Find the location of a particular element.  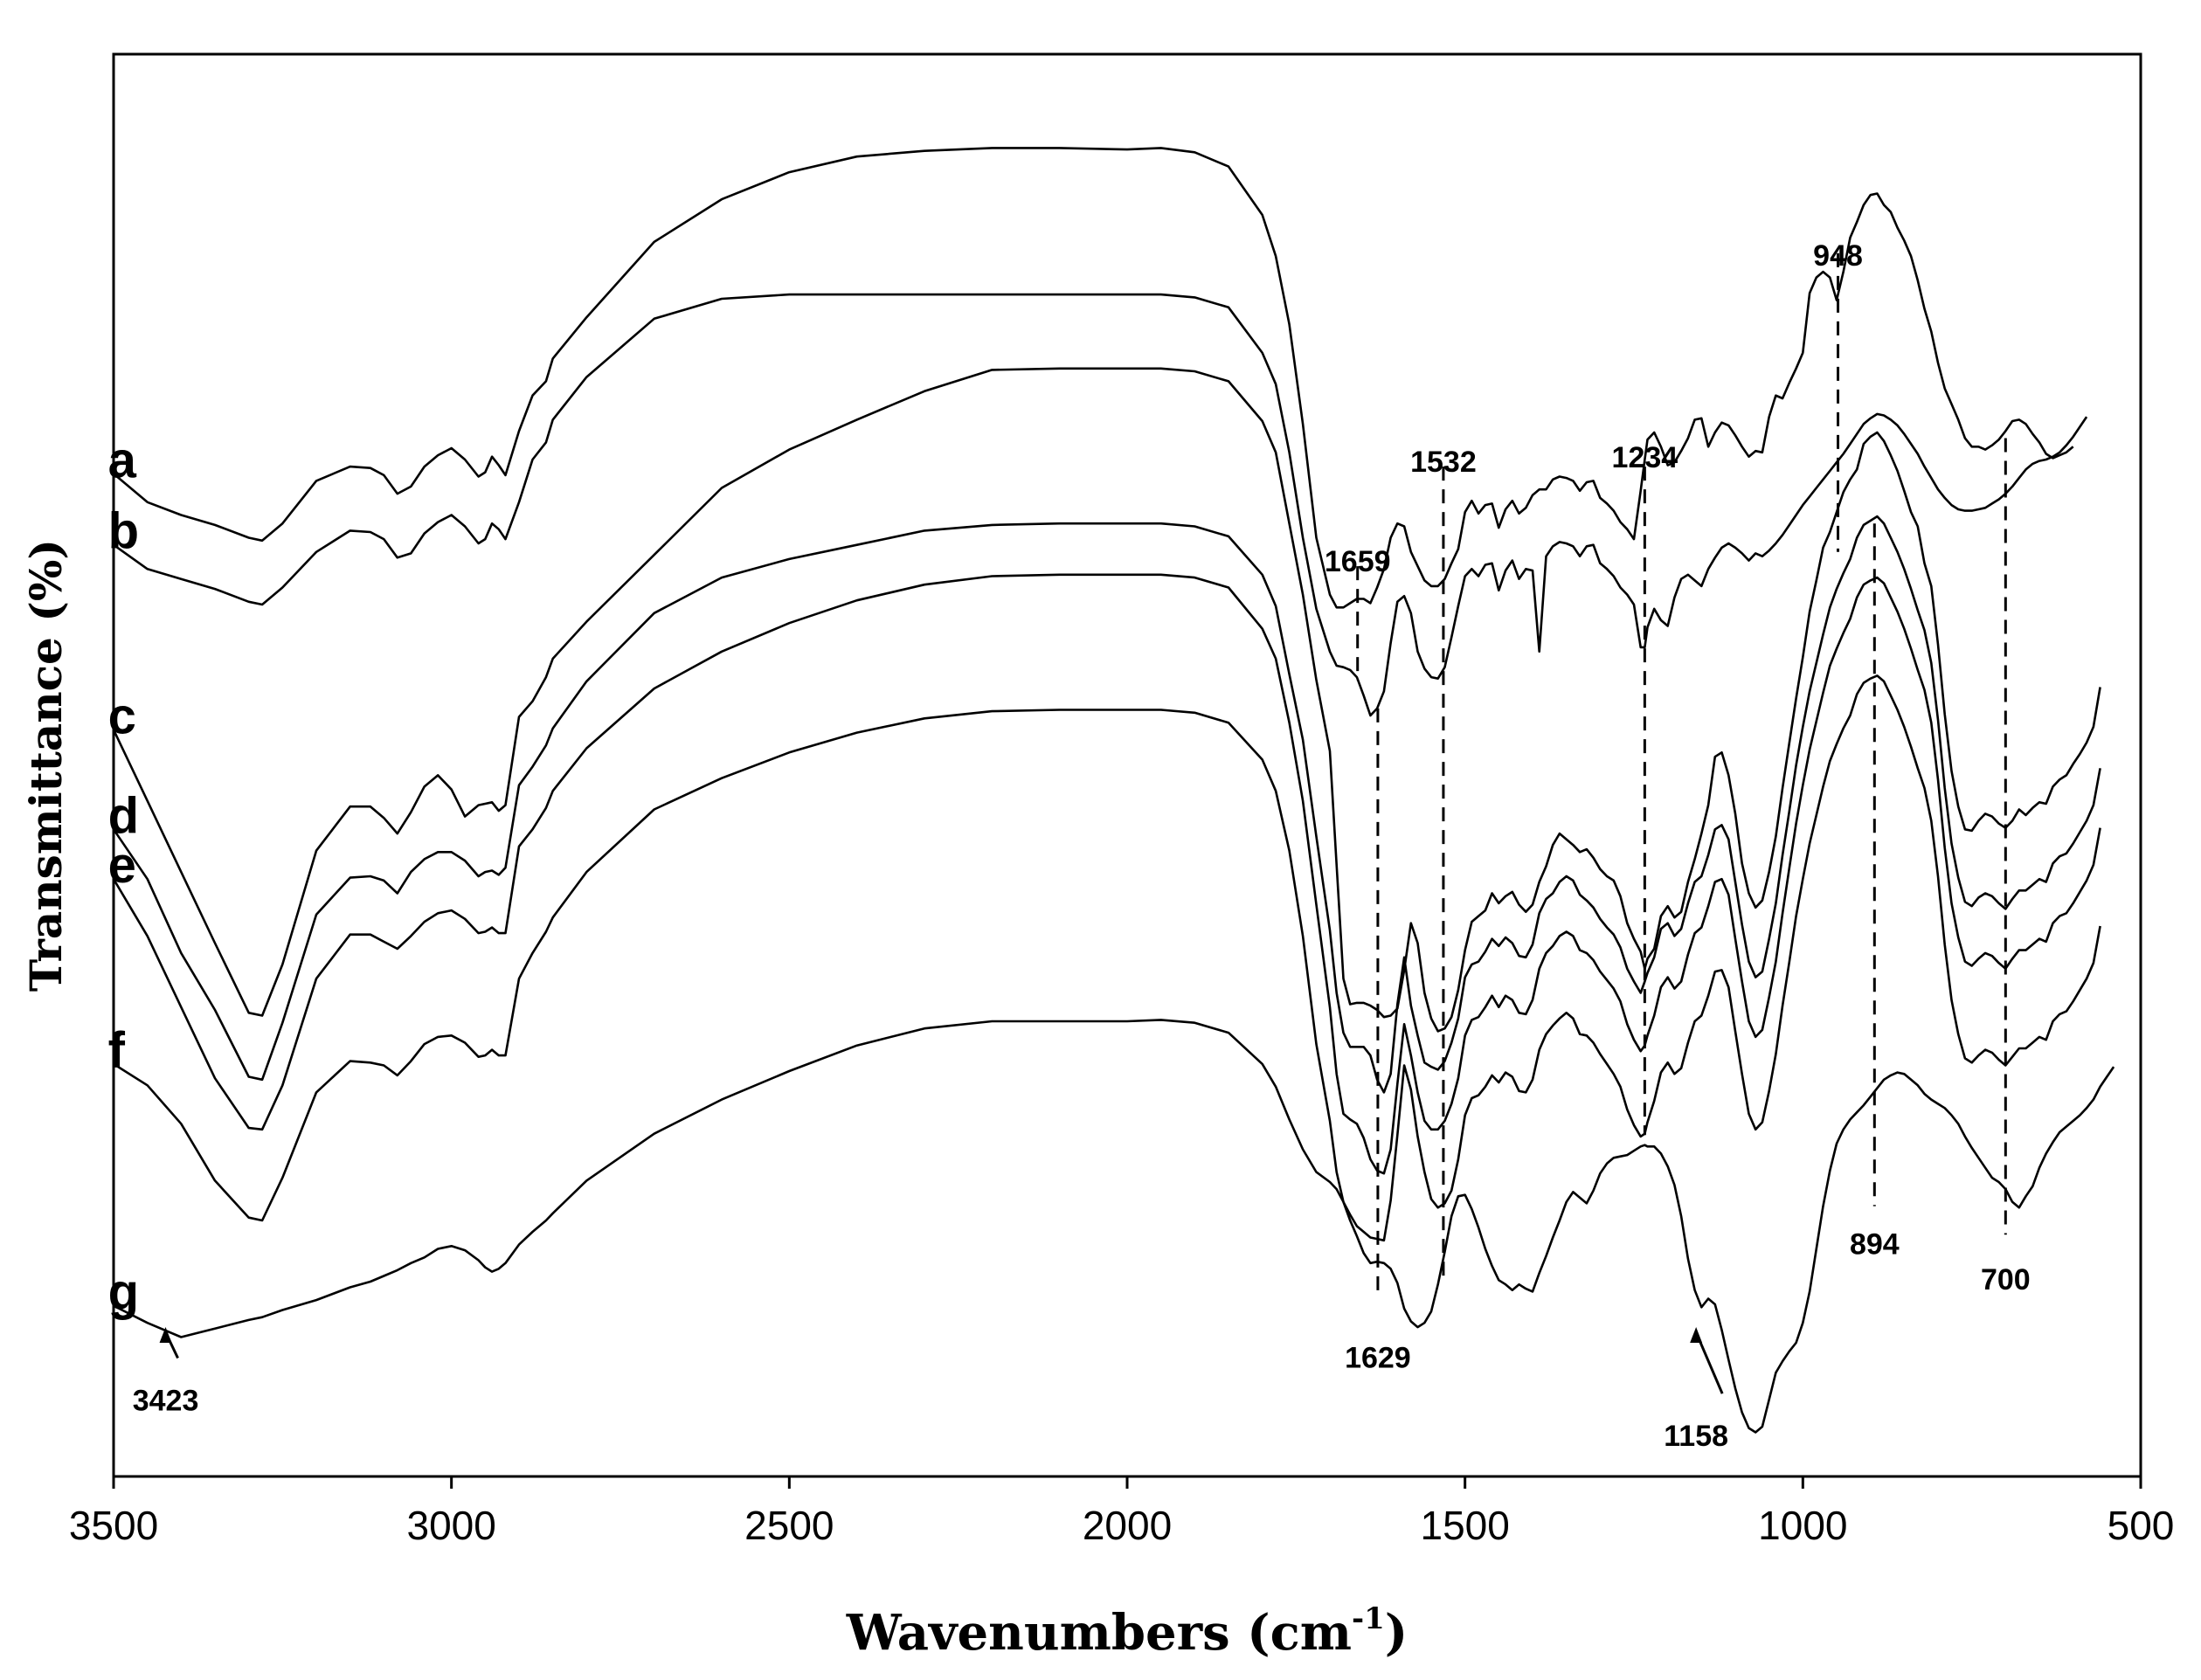

x-axis-title: Wavenumbers (cm-1) is located at coordinates (1127, 1631).